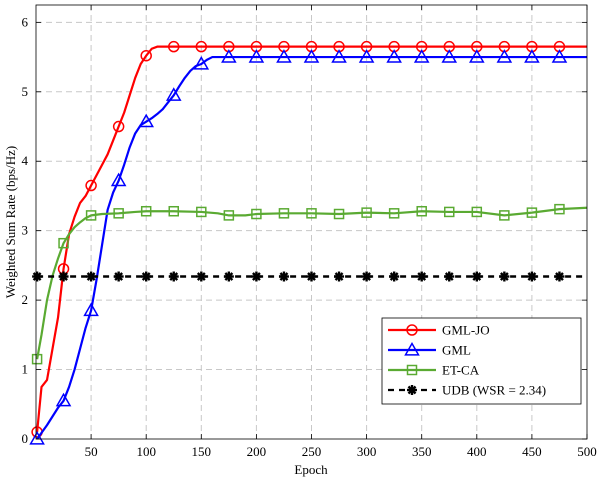  I want to click on x-tick-label: 200, so click(257, 451).